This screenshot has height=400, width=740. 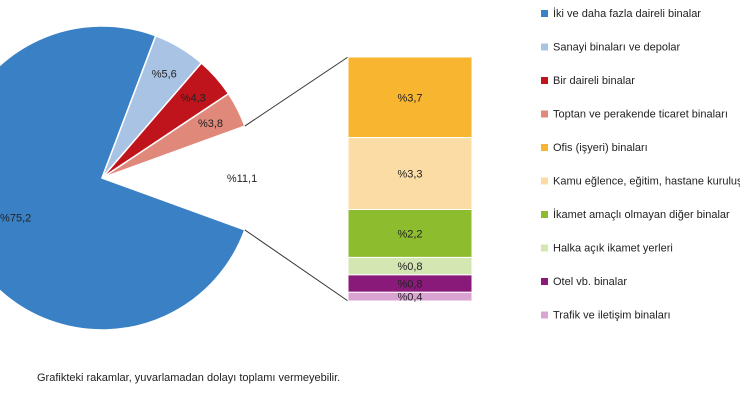 I want to click on bar-label-trafik-ve-iletisim-binalari: %0,4, so click(x=409, y=298).